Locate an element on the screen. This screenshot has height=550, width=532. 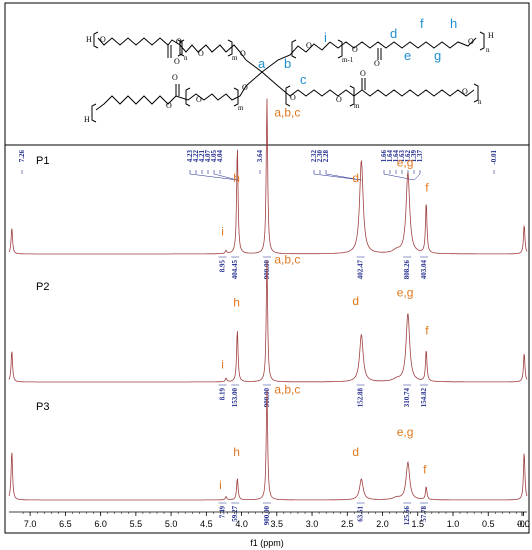
carbonyl-top-right is located at coordinates (379, 54).